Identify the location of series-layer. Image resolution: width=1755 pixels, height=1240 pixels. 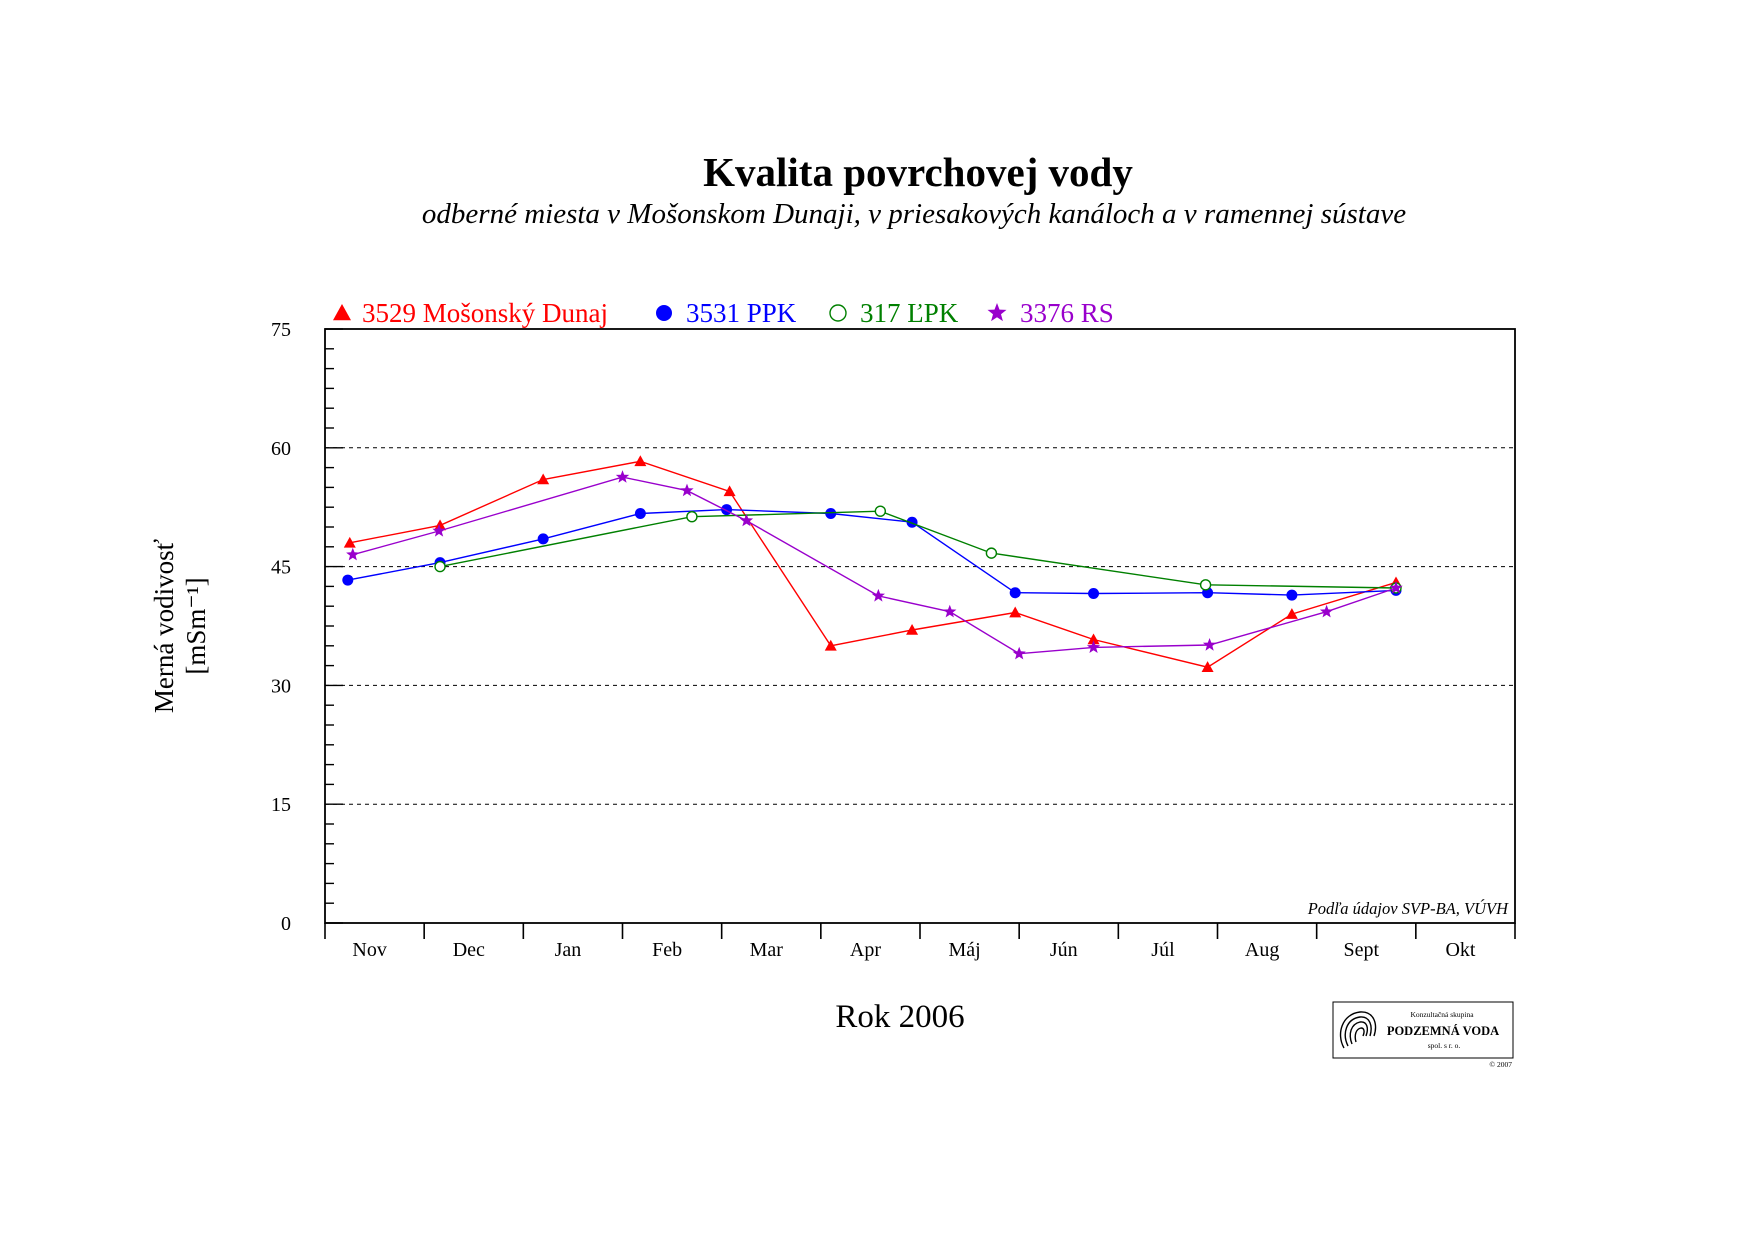
(872, 563).